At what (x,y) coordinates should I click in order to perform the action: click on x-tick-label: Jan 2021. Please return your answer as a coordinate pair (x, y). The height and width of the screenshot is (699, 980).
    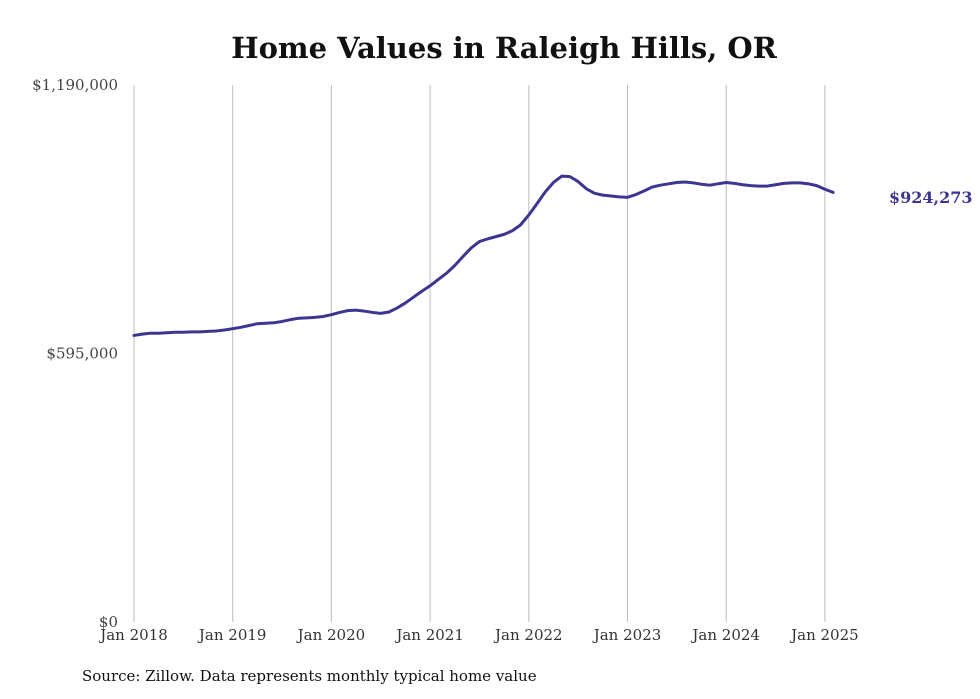
    Looking at the image, I should click on (429, 635).